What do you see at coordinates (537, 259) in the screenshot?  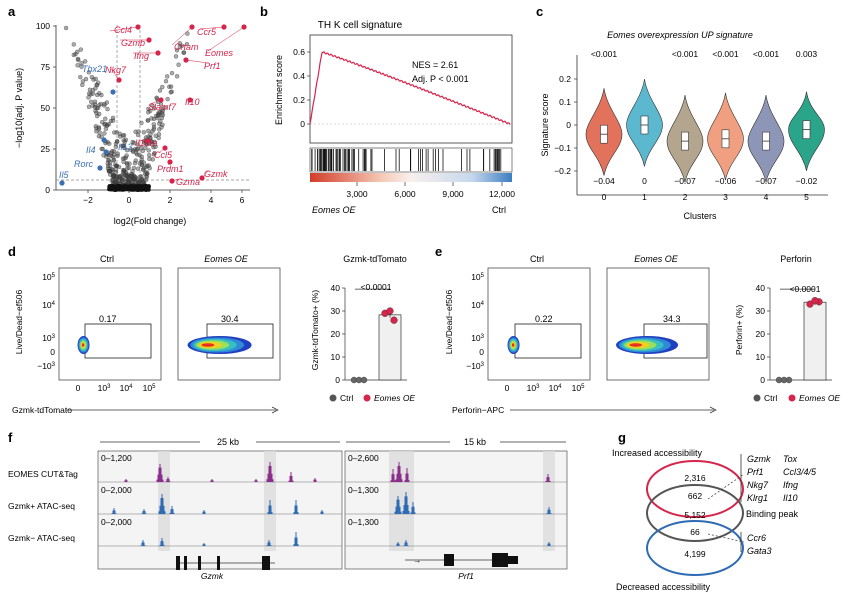 I see `e-ctrl-title: Ctrl` at bounding box center [537, 259].